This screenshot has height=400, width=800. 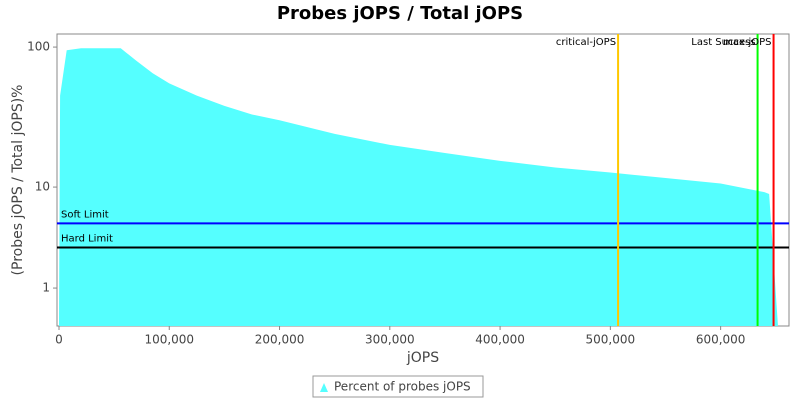 What do you see at coordinates (169, 340) in the screenshot?
I see `x-tick-label: 100,000` at bounding box center [169, 340].